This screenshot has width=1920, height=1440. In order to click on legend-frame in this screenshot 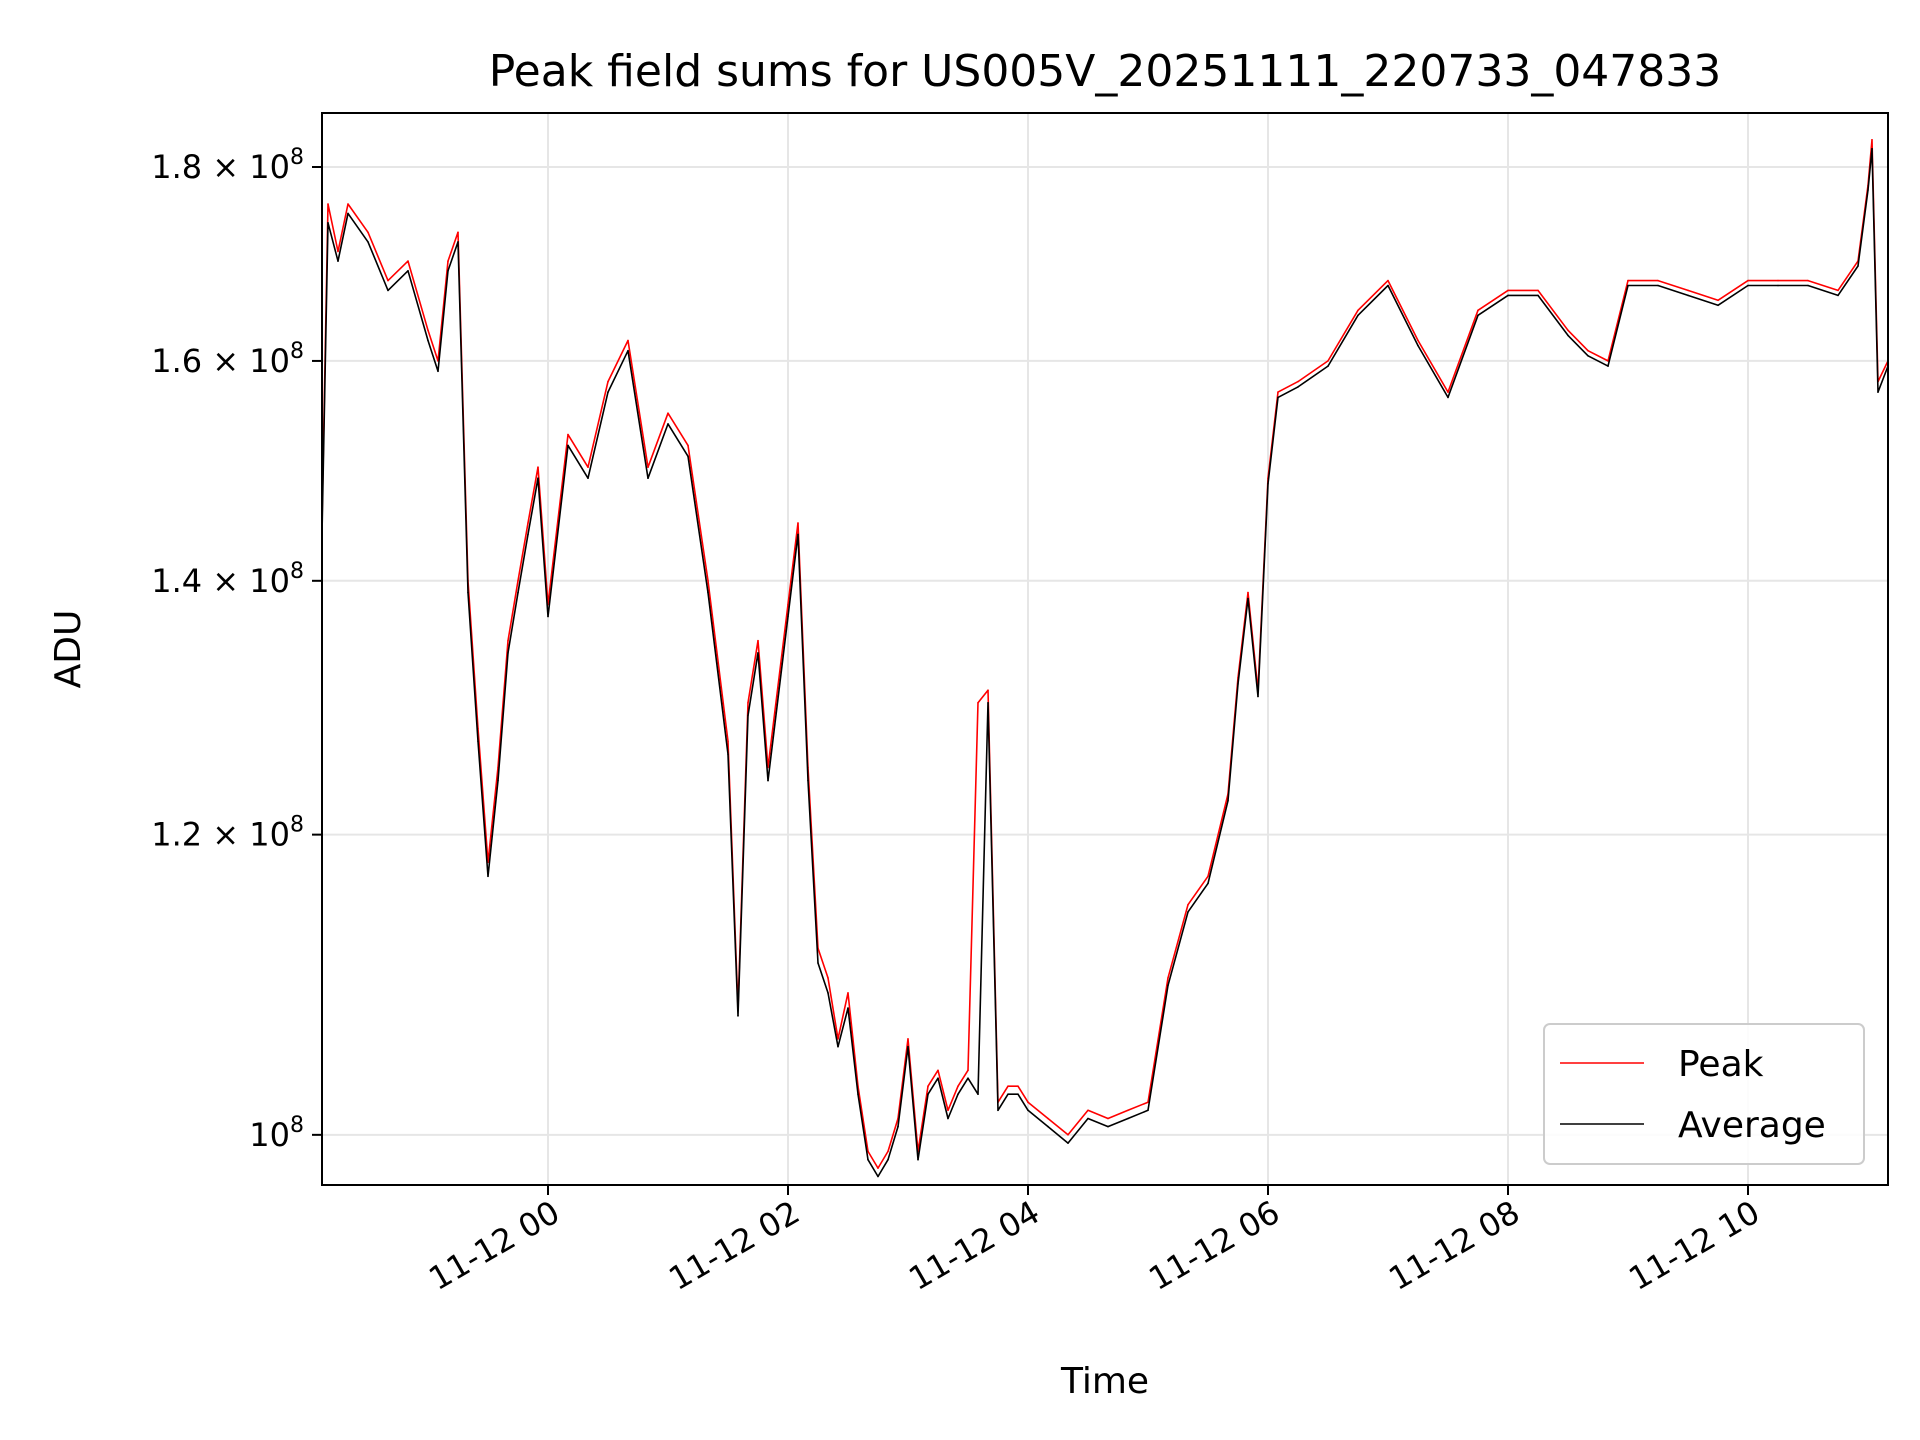, I will do `click(1704, 1094)`.